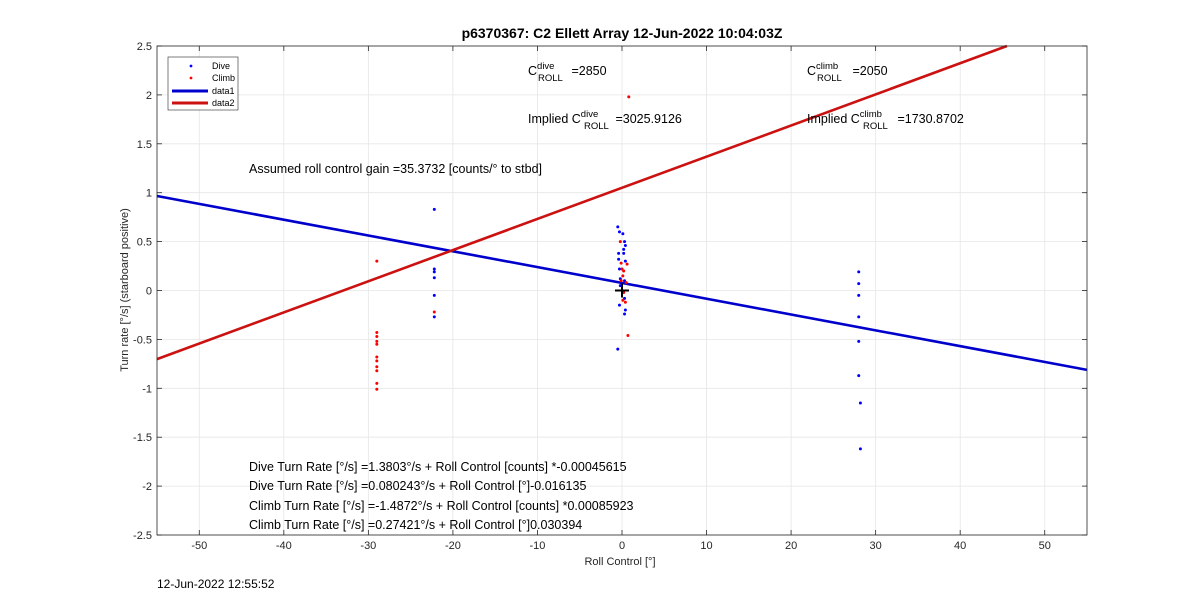 Image resolution: width=1200 pixels, height=601 pixels. I want to click on y-tick-label: -0.5, so click(142, 340).